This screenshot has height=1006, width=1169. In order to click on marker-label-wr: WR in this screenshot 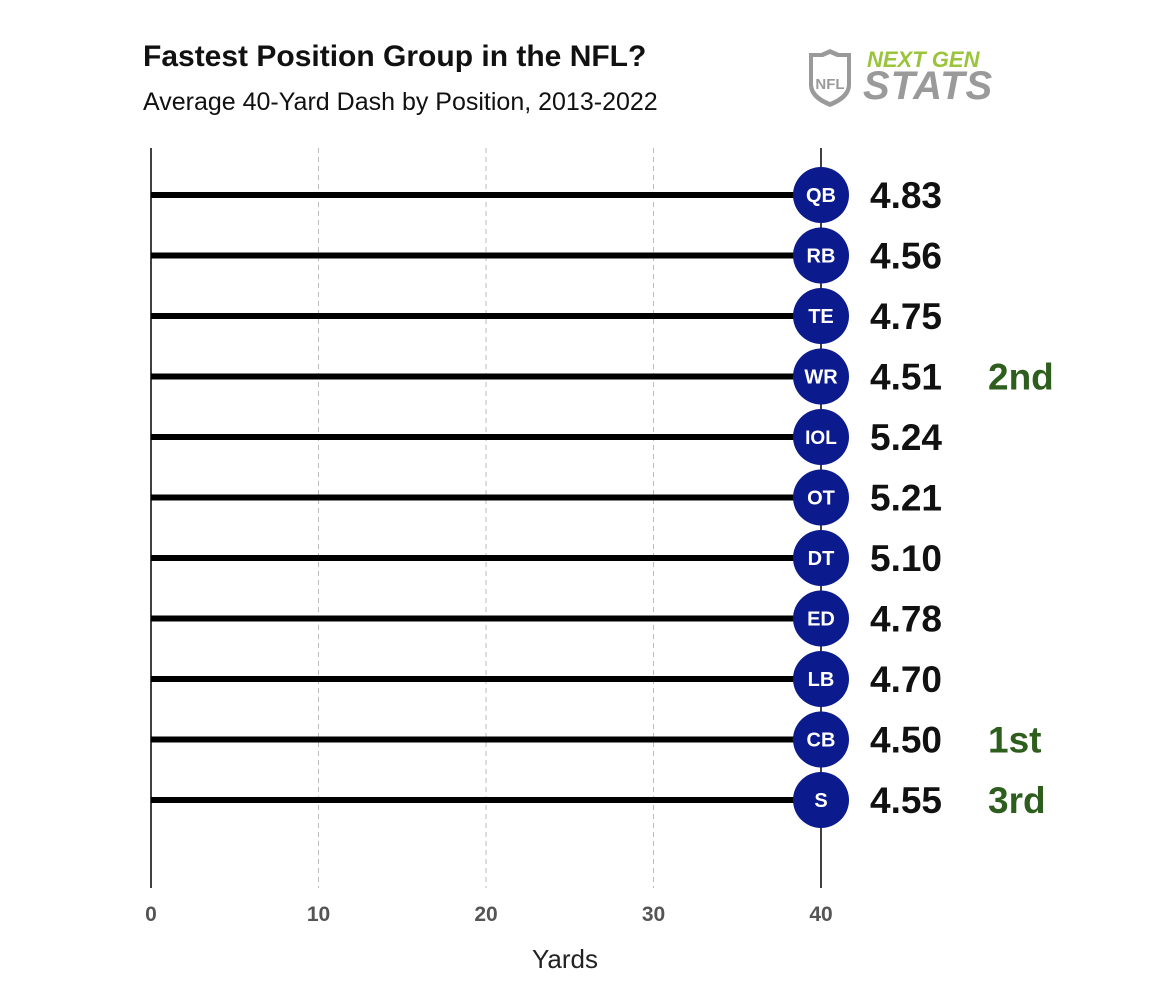, I will do `click(821, 378)`.